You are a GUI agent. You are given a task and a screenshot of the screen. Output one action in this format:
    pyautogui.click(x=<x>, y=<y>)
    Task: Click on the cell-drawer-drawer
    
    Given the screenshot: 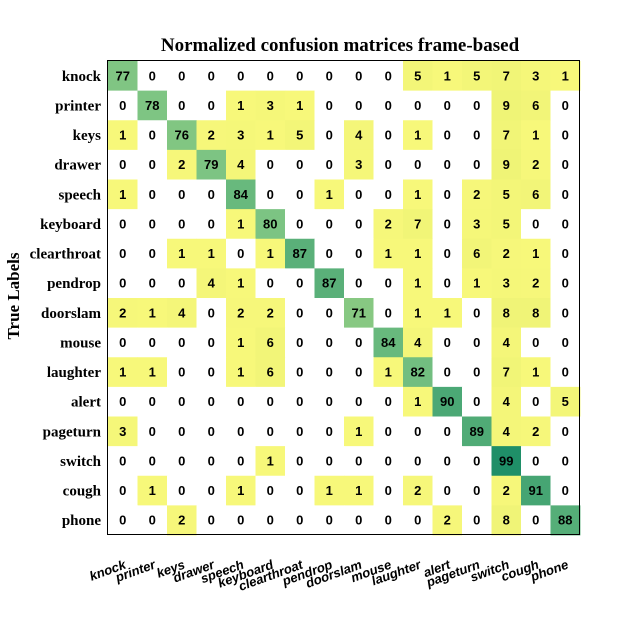 What is the action you would take?
    pyautogui.click(x=211, y=164)
    